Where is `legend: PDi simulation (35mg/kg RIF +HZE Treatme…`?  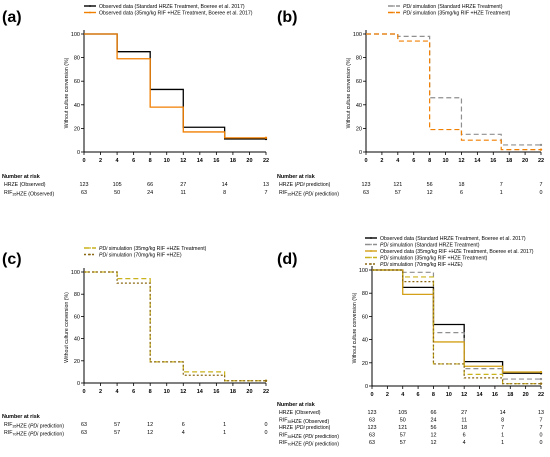
legend: PDi simulation (35mg/kg RIF +HZE Treatme… is located at coordinates (145, 252).